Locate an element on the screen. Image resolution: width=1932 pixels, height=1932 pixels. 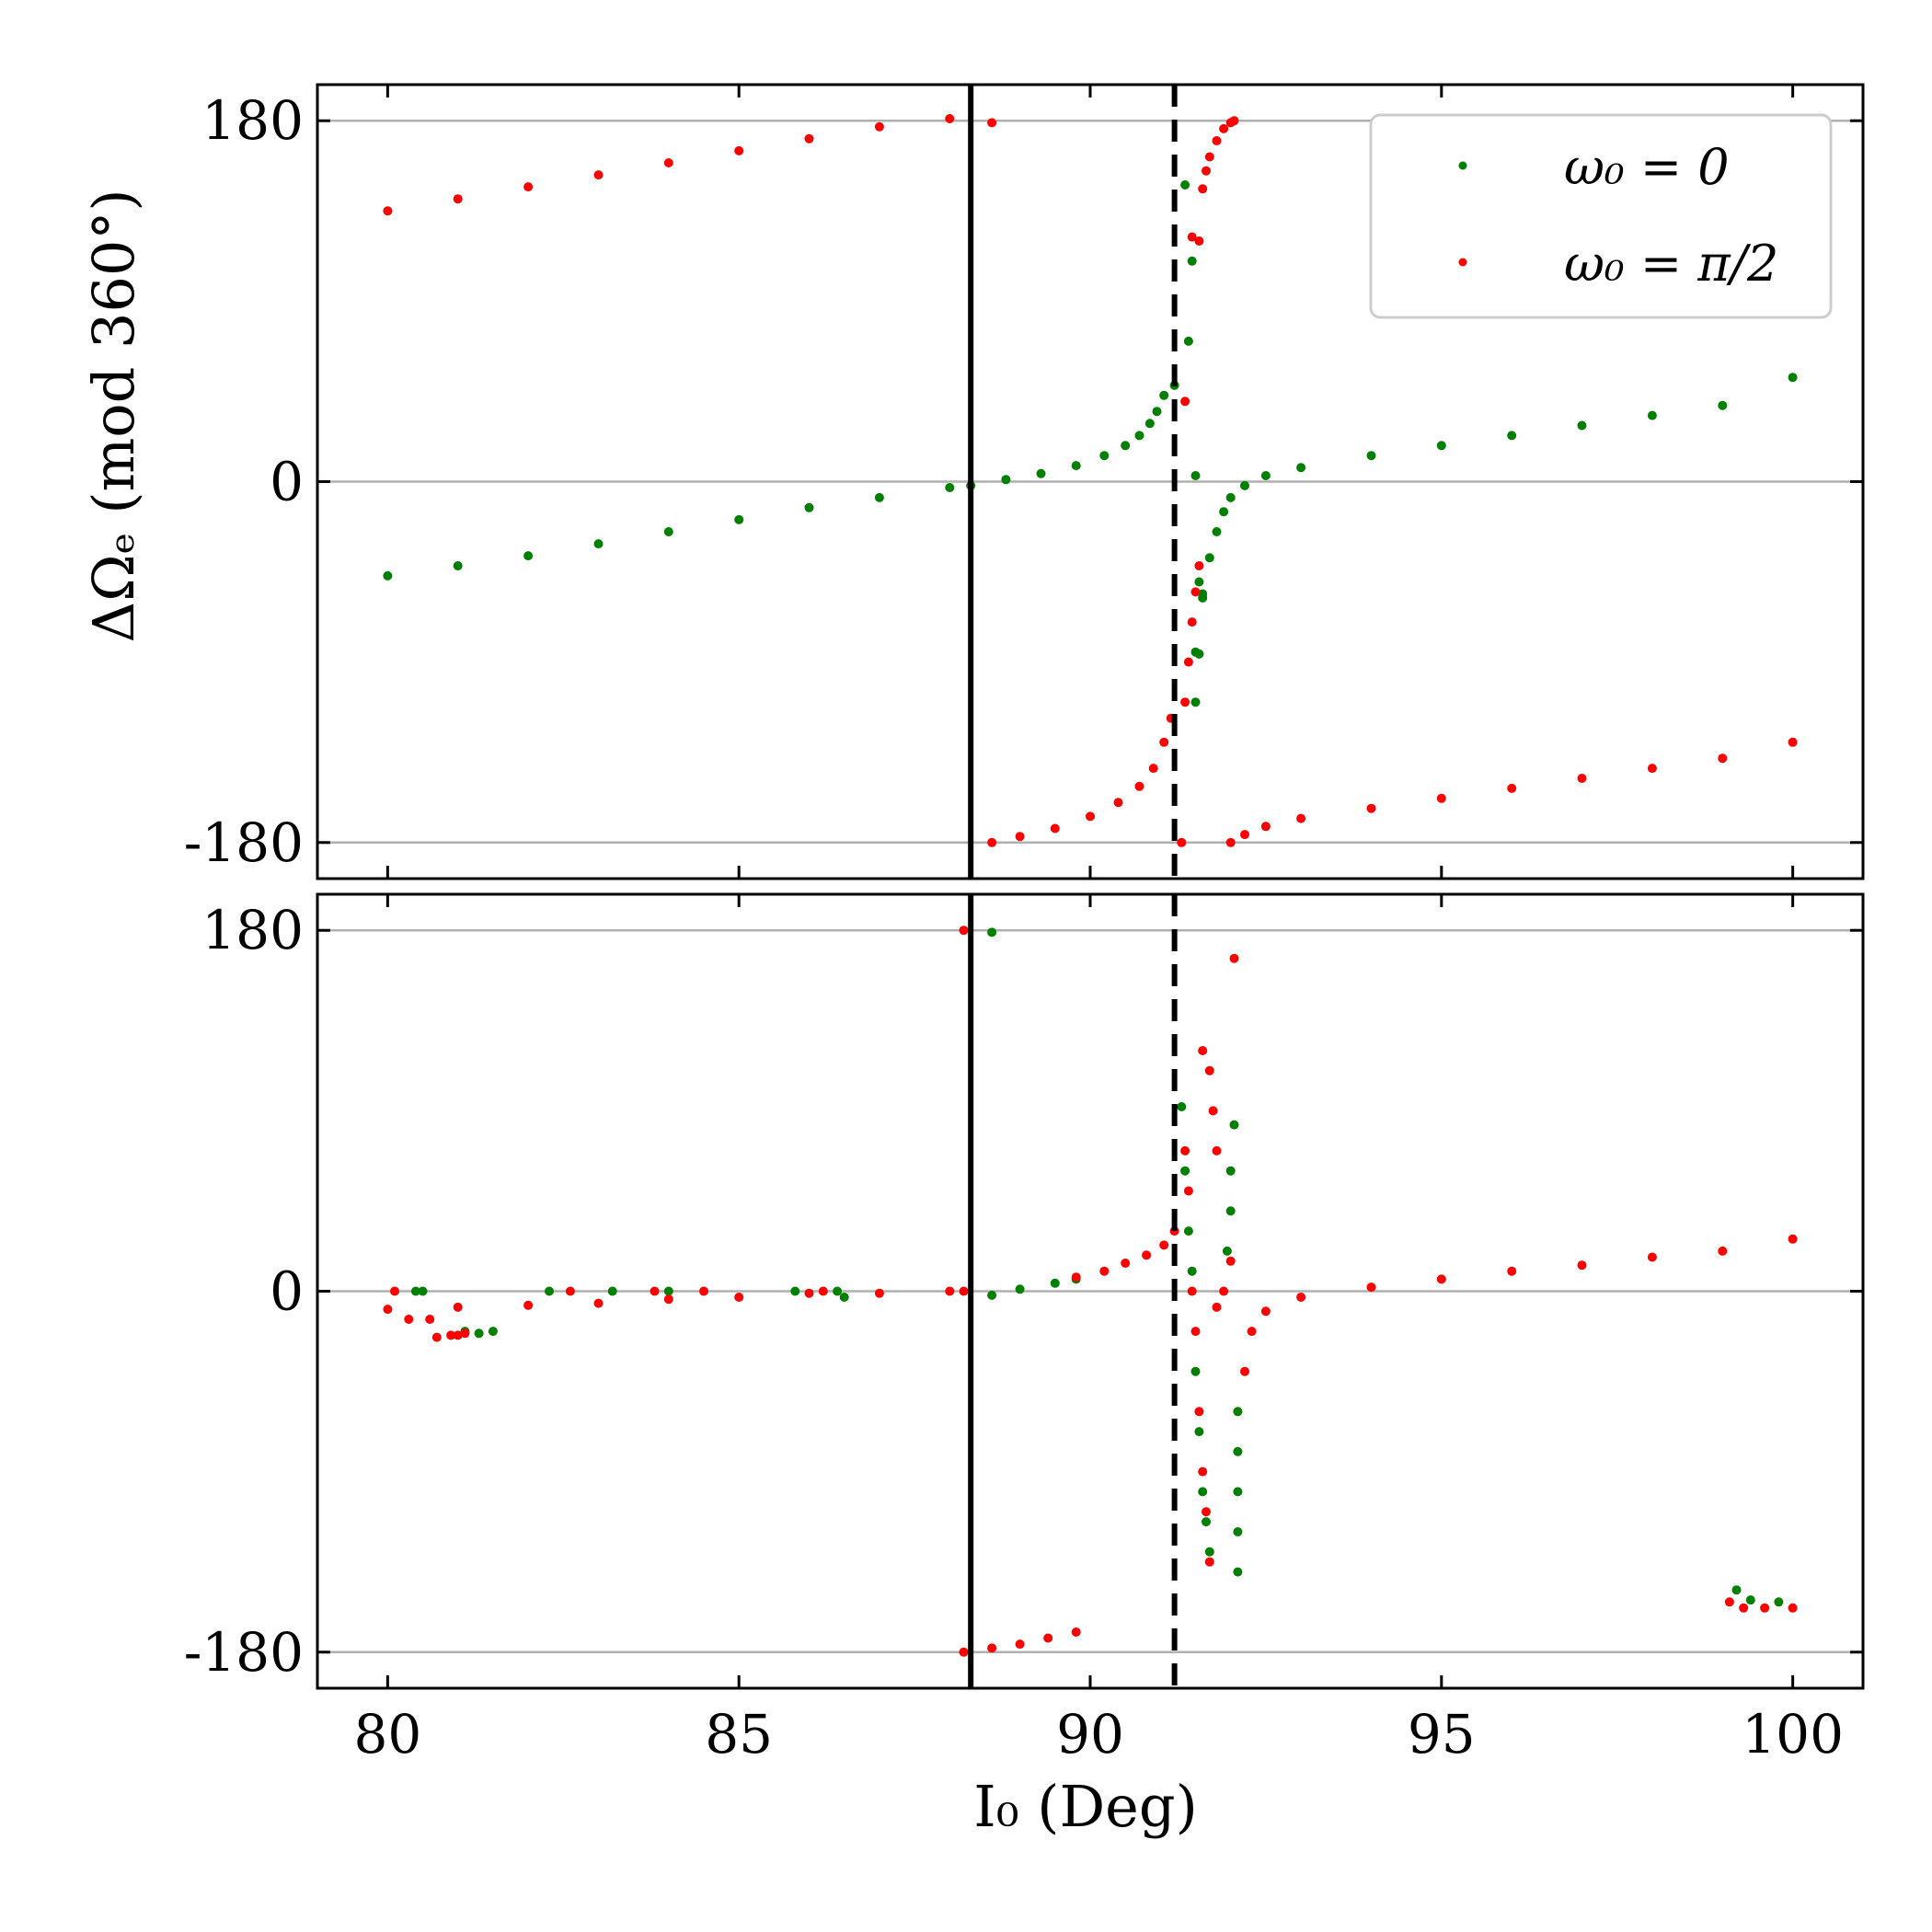
legend-label-omega-0: ω₀ = 0 is located at coordinates (1647, 167).